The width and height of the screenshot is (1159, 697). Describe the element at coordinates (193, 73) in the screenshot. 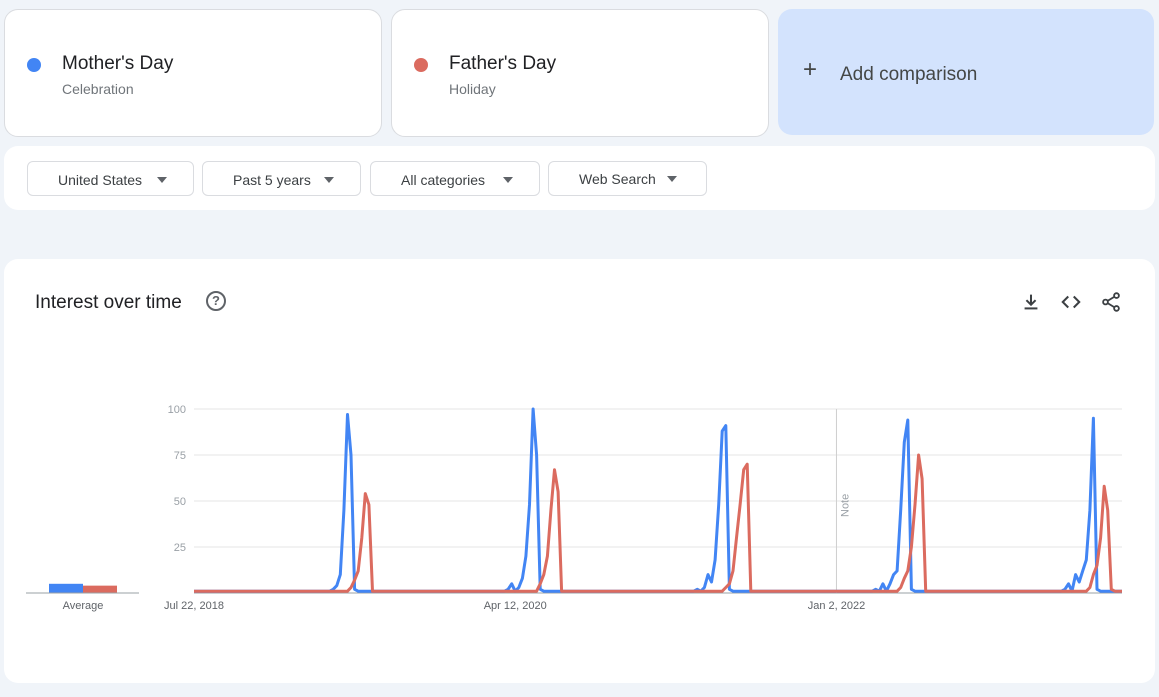

I see `term-card-mothers-day: Mother's Day Celebration` at that location.